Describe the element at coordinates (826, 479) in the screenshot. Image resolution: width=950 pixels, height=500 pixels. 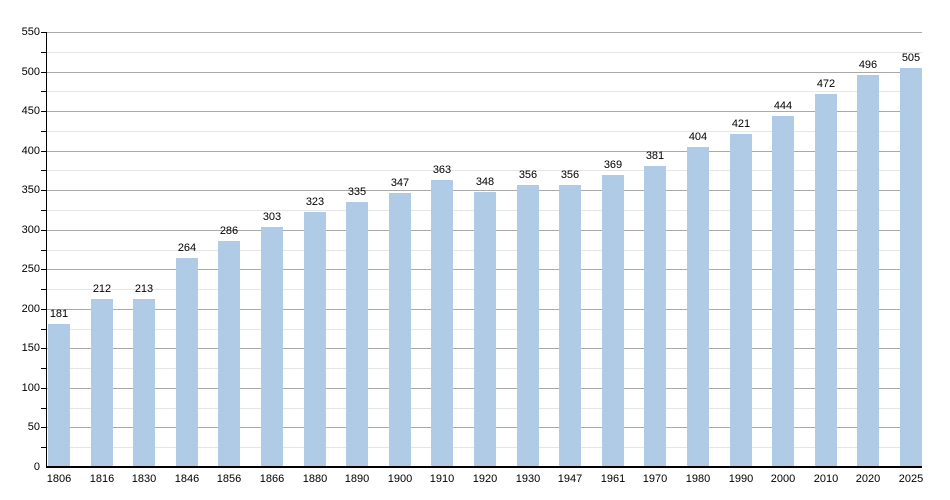
I see `x-axis-tick-label: 2010` at that location.